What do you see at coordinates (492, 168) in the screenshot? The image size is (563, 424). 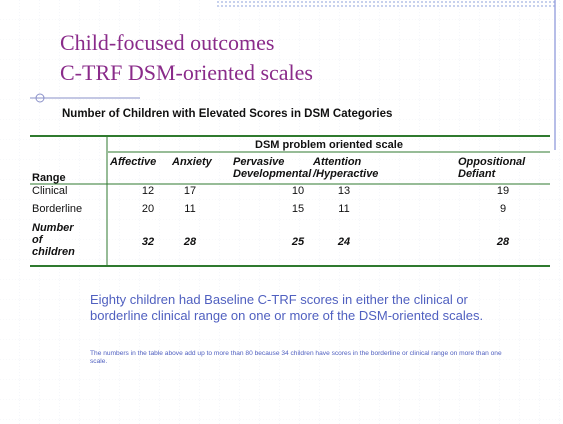 I see `column-header: Oppositional Defiant` at bounding box center [492, 168].